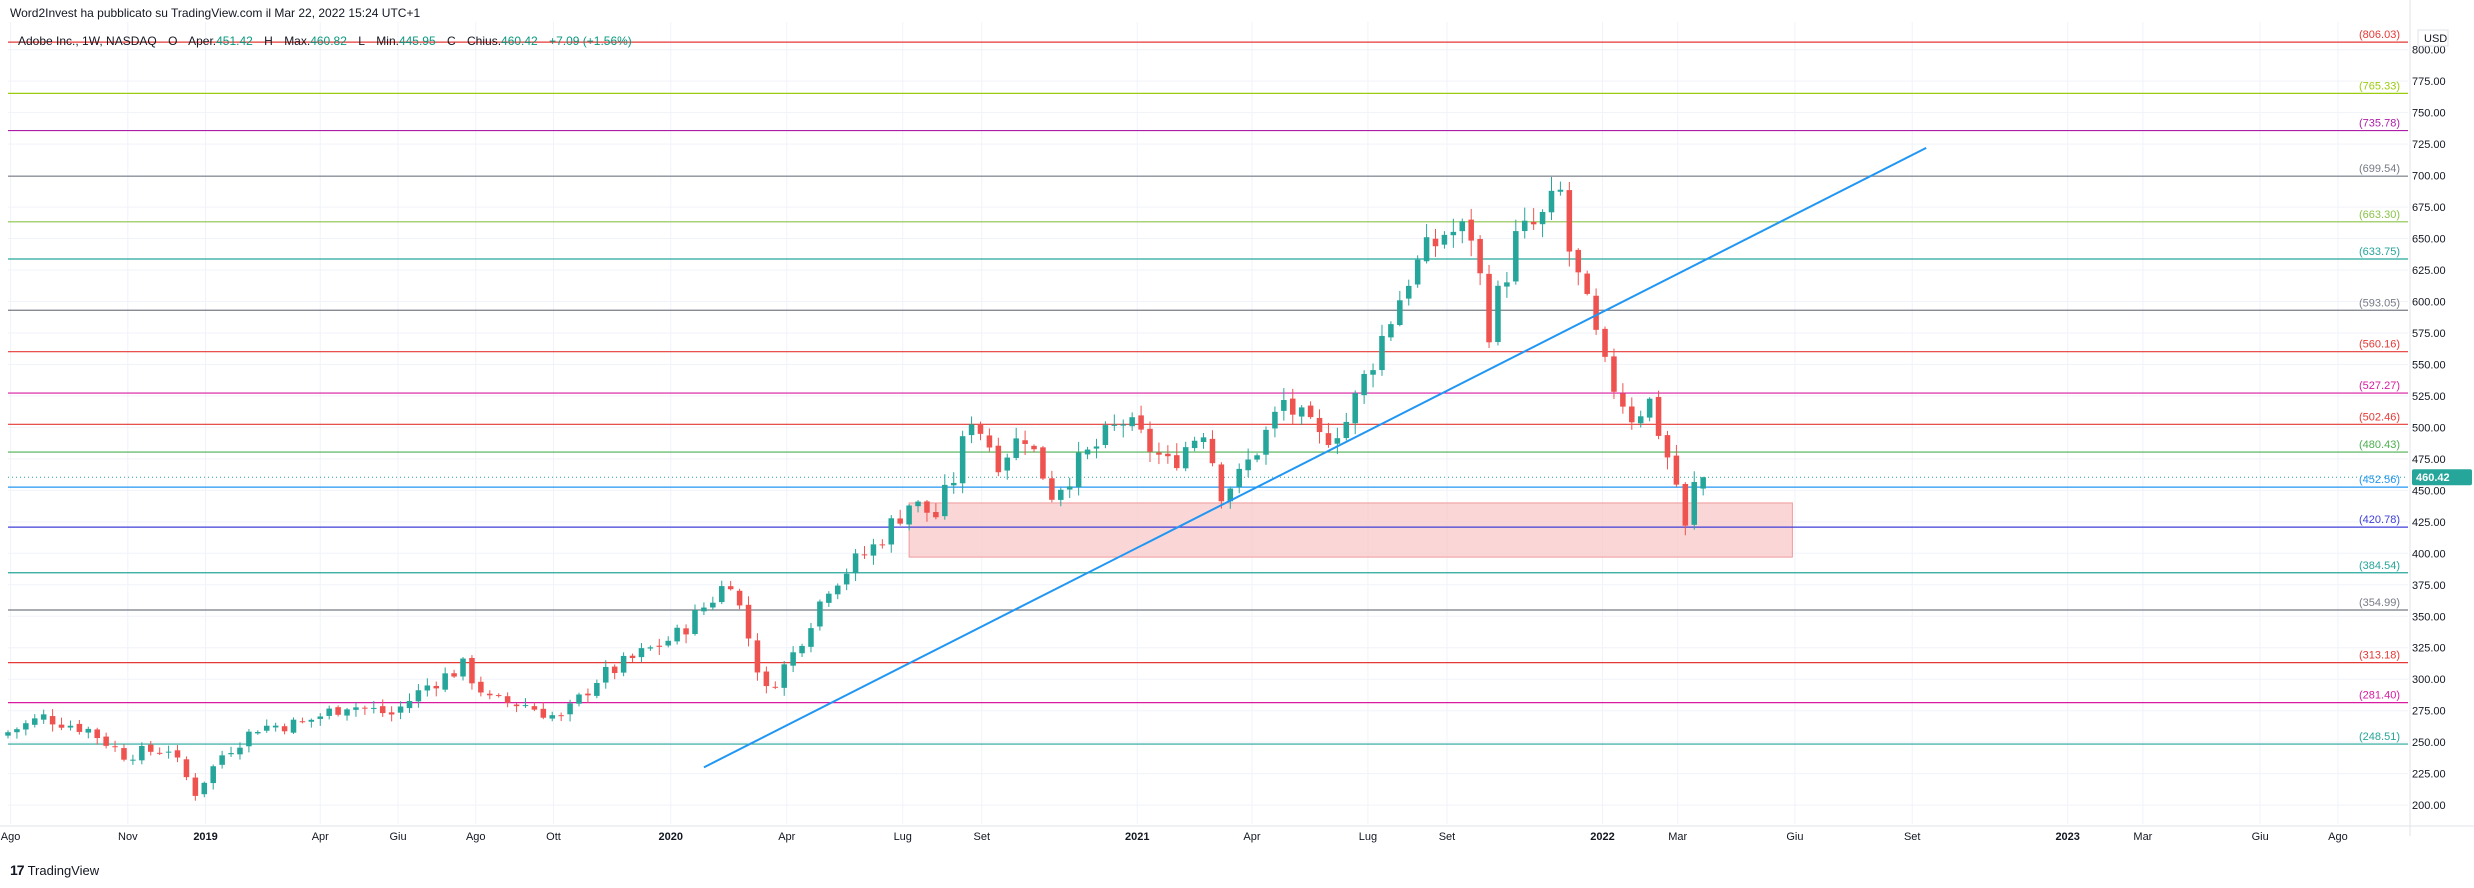  What do you see at coordinates (2379, 445) in the screenshot?
I see `horizontal-level-label: (480.43)` at bounding box center [2379, 445].